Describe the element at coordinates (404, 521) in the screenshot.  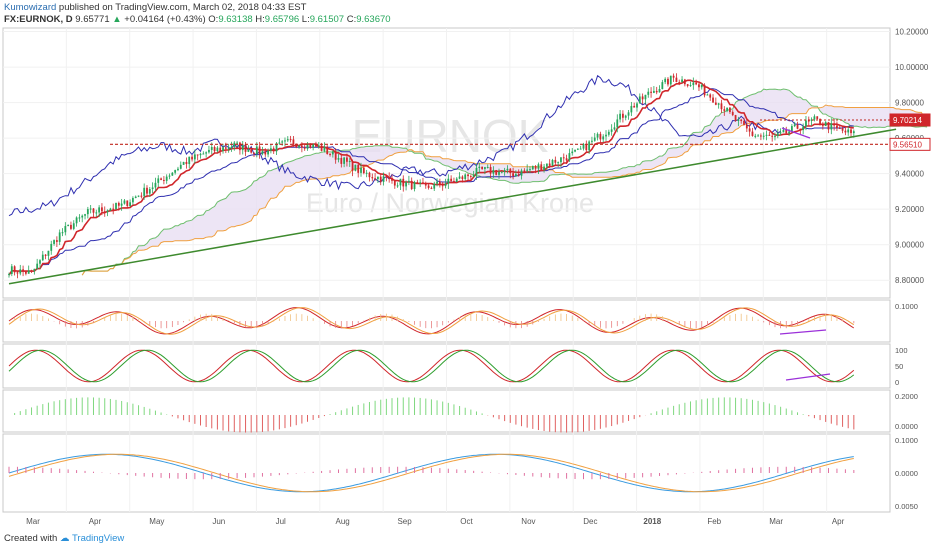
I see `x-tick-label: Sep` at that location.